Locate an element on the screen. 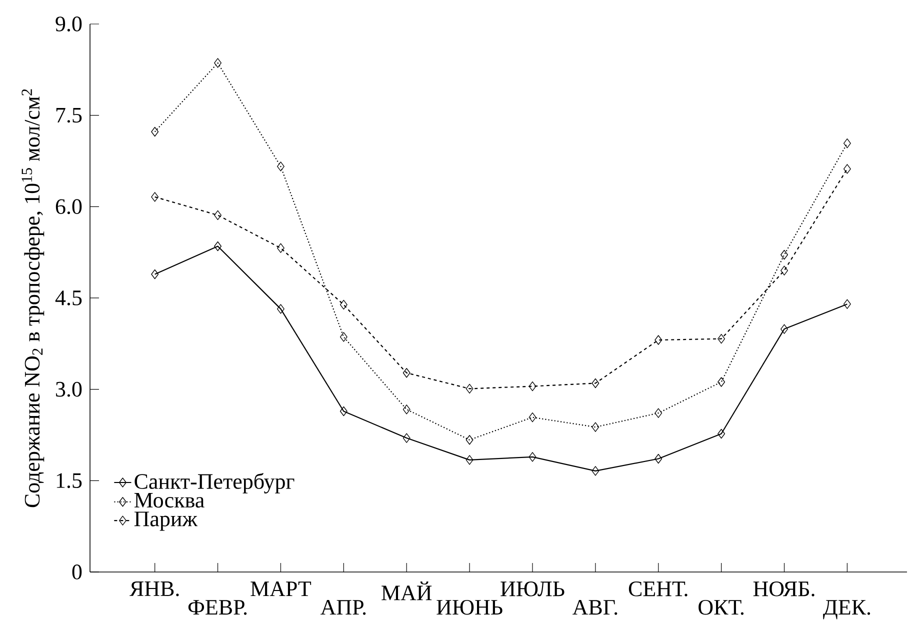  x-tick-label: АПР. is located at coordinates (343, 607).